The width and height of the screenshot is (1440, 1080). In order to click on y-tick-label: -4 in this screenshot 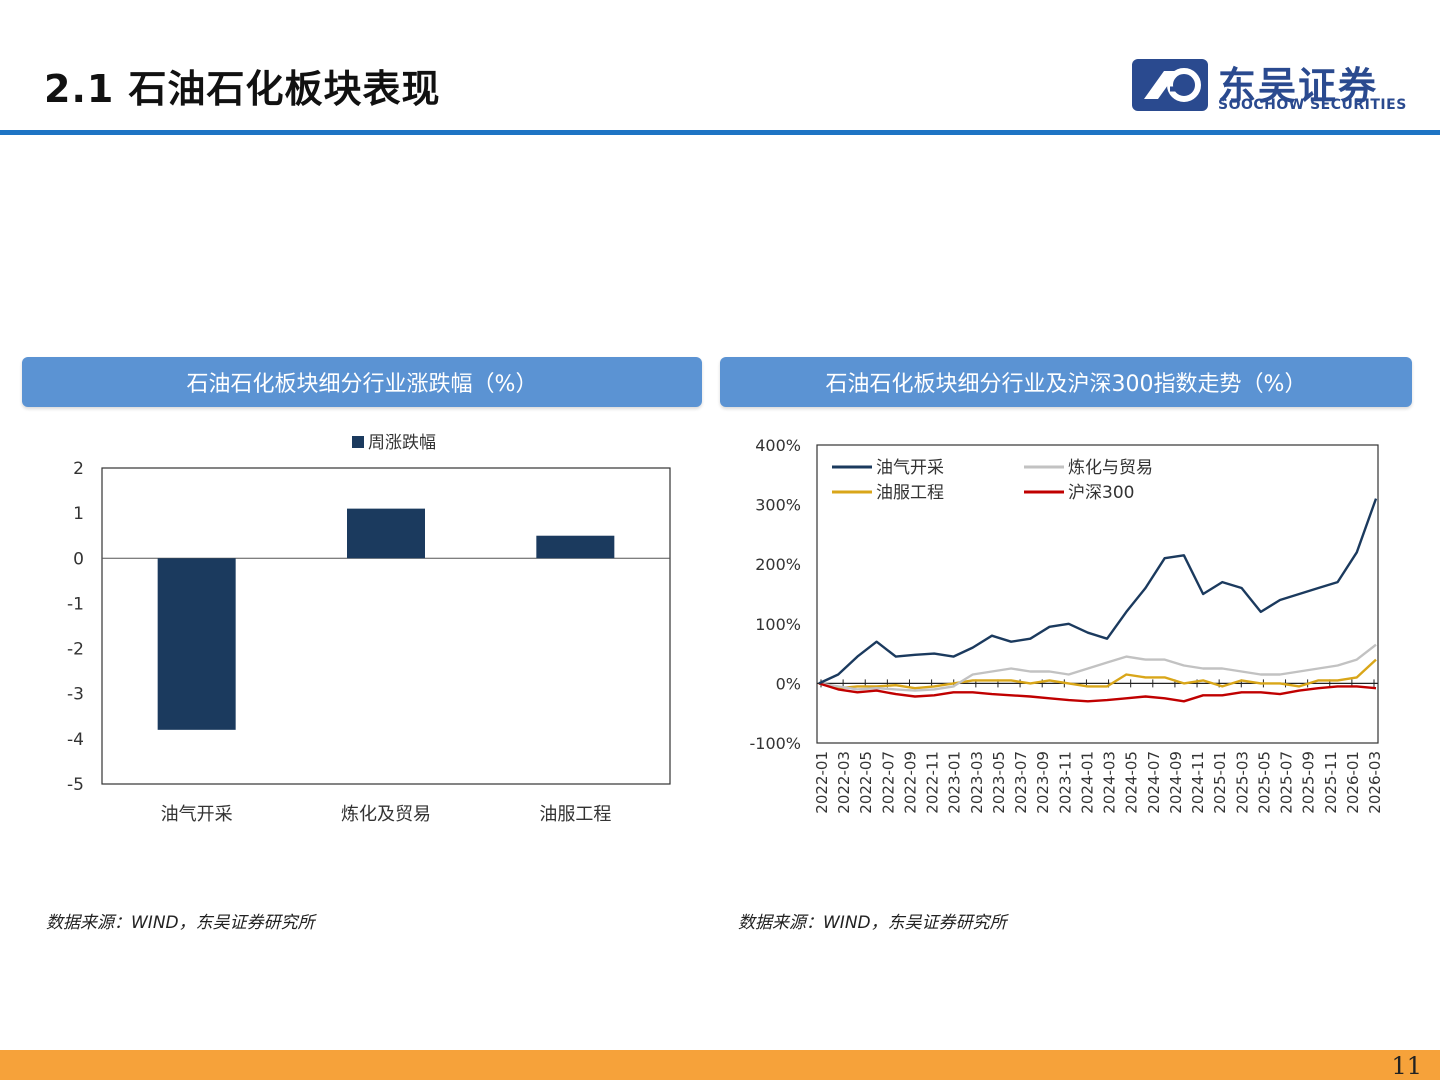, I will do `click(75, 740)`.